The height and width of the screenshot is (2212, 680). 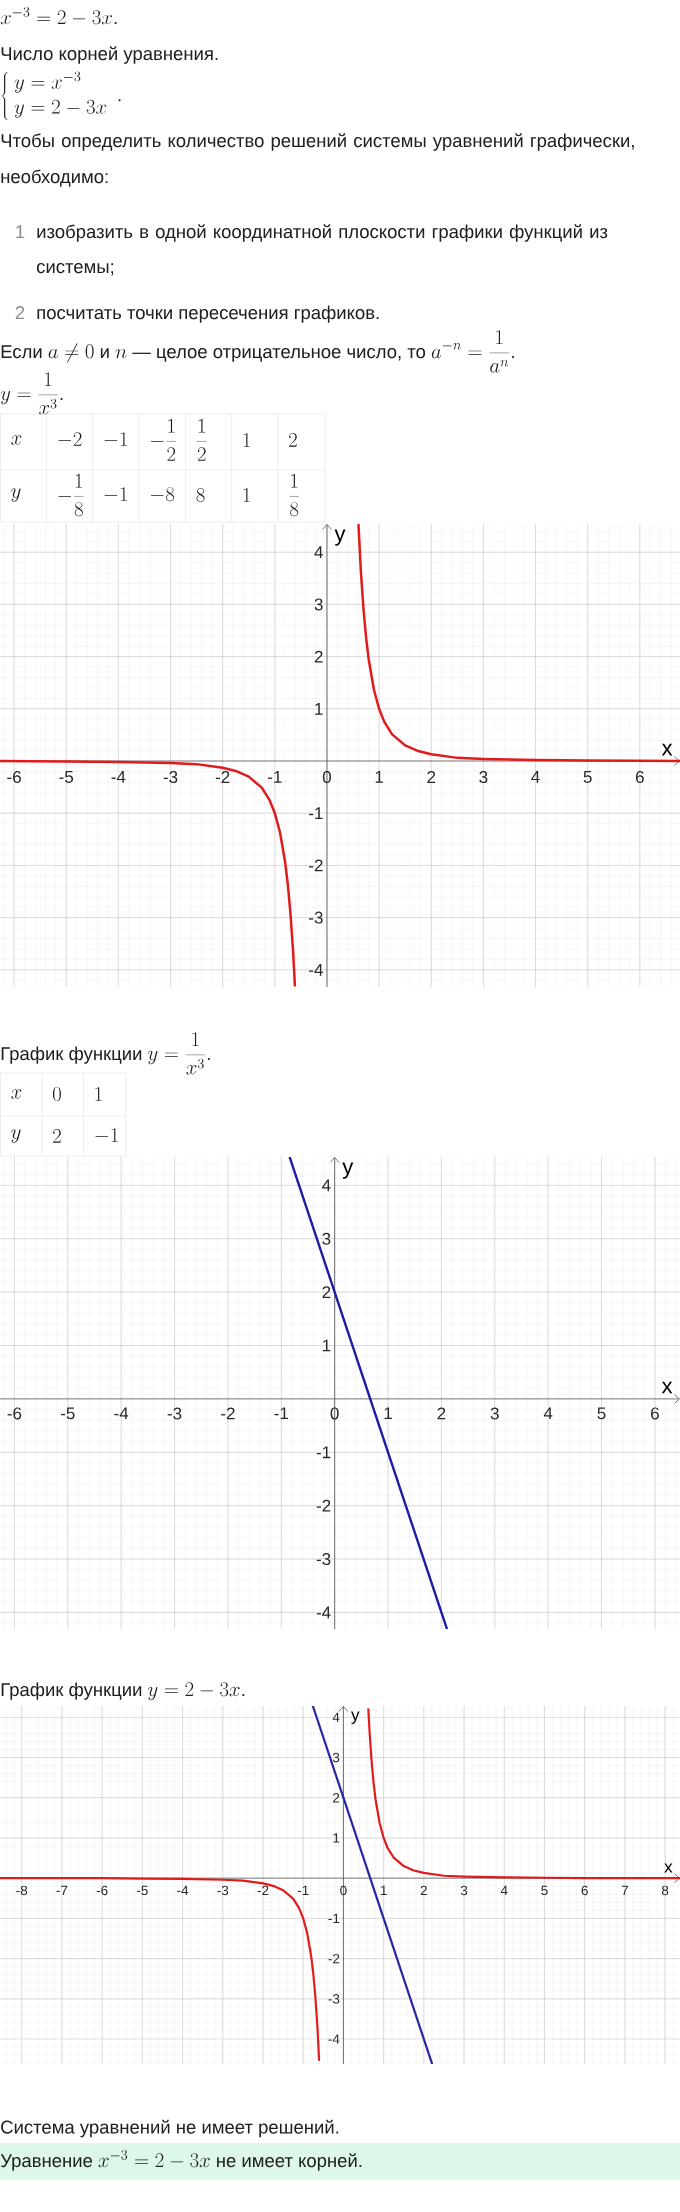 What do you see at coordinates (46, 2162) in the screenshot?
I see `text: Уравнение` at bounding box center [46, 2162].